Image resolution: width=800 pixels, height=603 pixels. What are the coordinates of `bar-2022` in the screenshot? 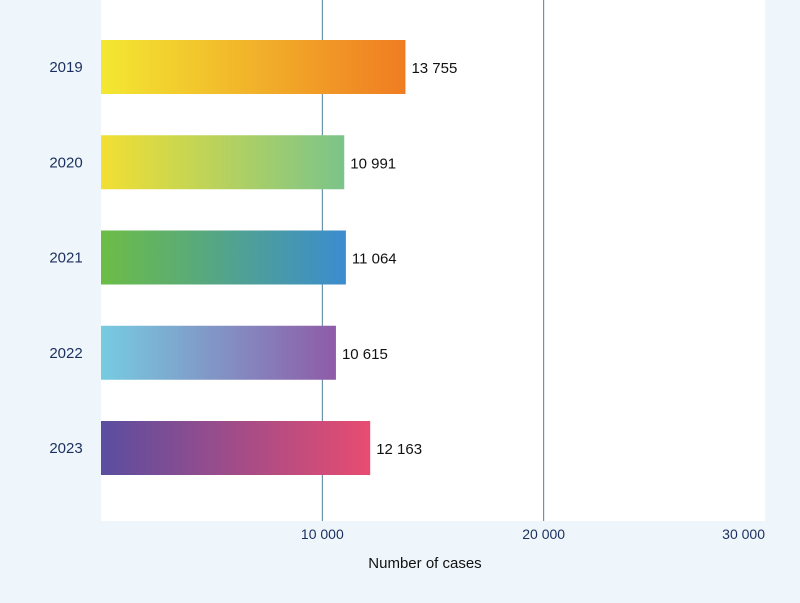 It's located at (218, 352).